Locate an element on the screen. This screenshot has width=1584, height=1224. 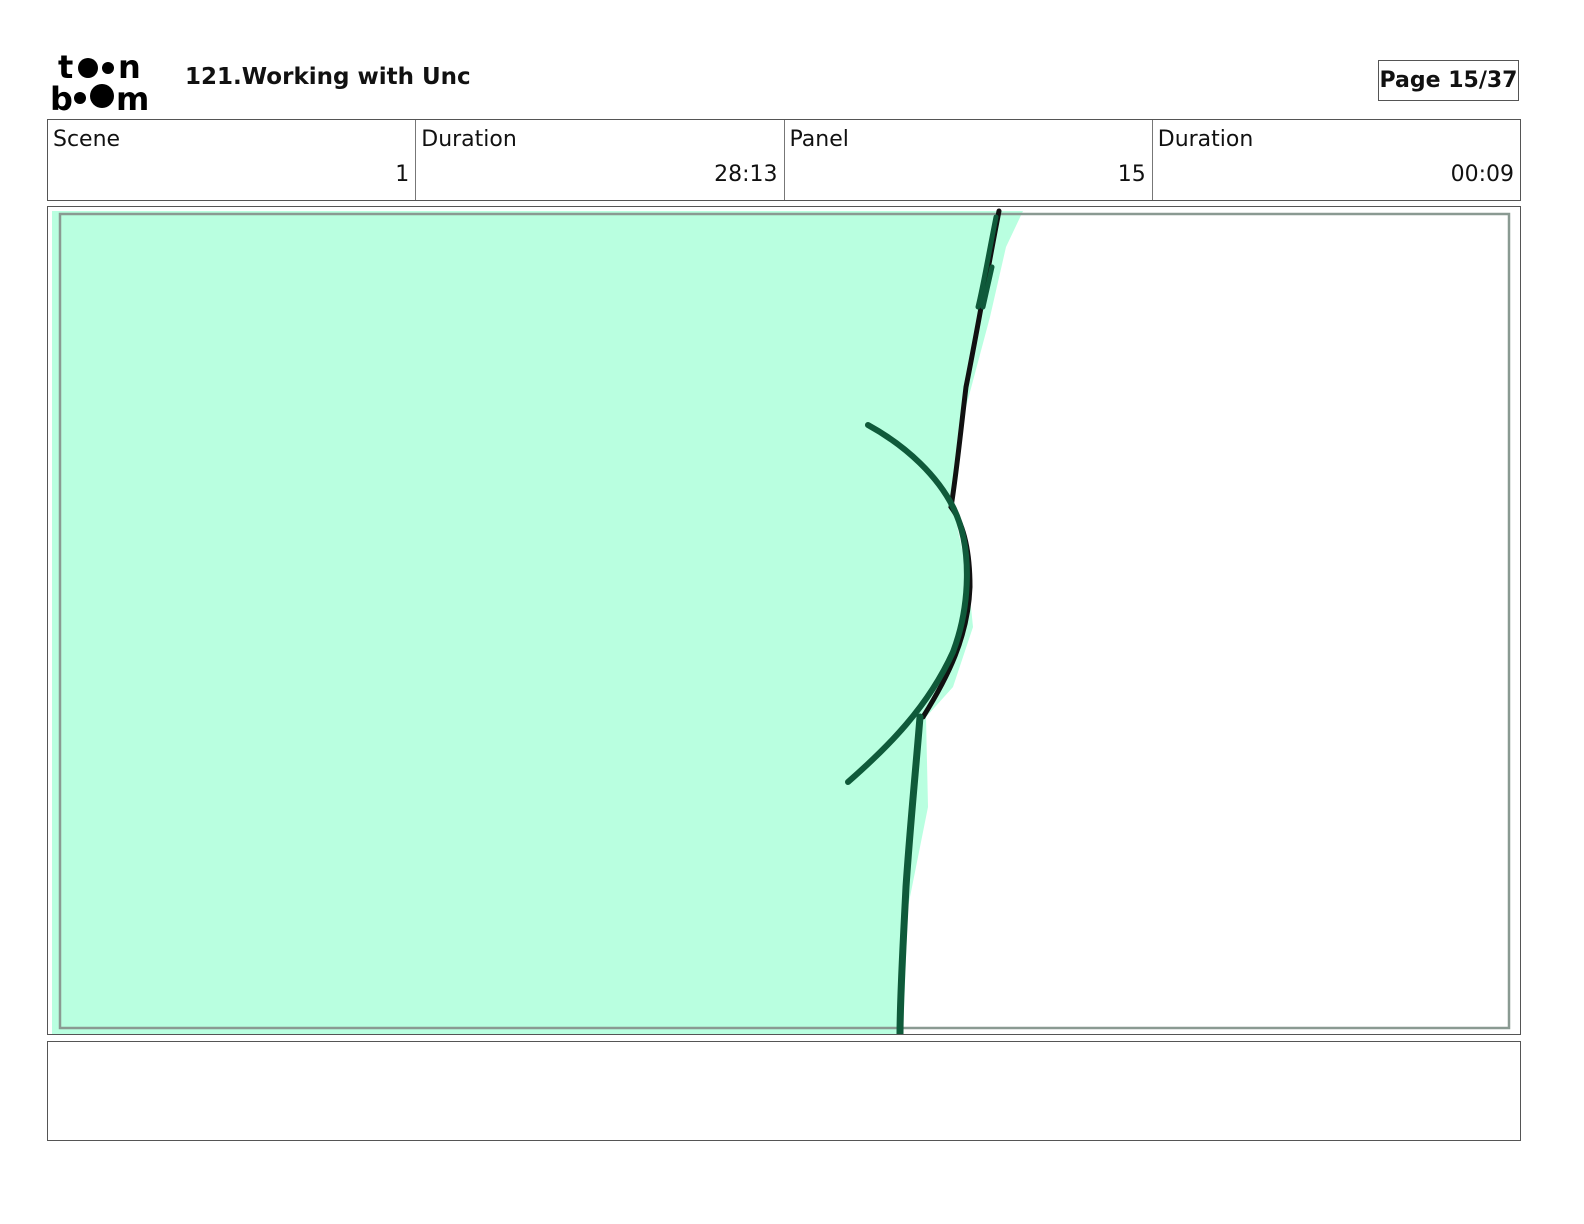
scene-cell: Scene 1 is located at coordinates (232, 160).